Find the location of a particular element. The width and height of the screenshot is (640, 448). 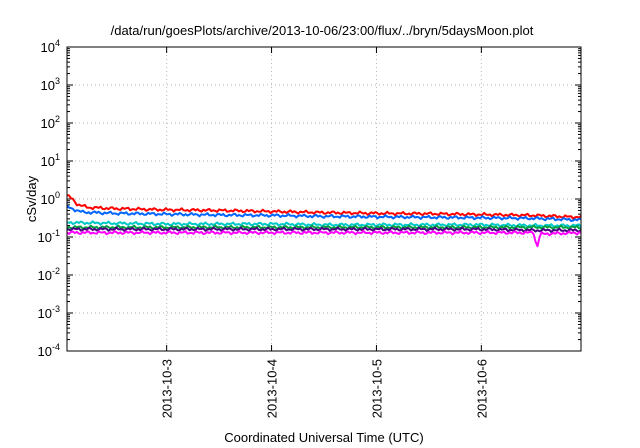

y-tick-label: 10³ is located at coordinates (50, 84).